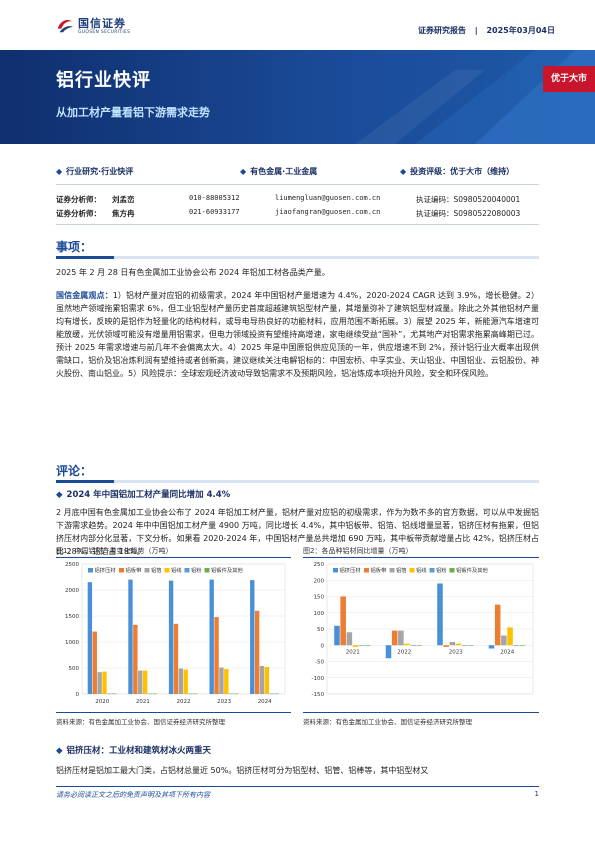  I want to click on meta-rating: ◆ 投资评级：优于大市（维持）, so click(457, 171).